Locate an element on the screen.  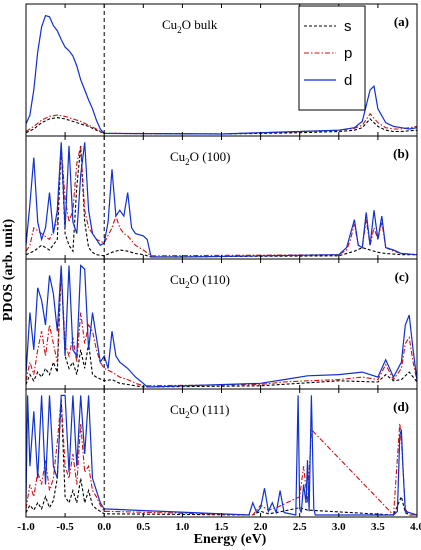
panel-label: (b) is located at coordinates (401, 153).